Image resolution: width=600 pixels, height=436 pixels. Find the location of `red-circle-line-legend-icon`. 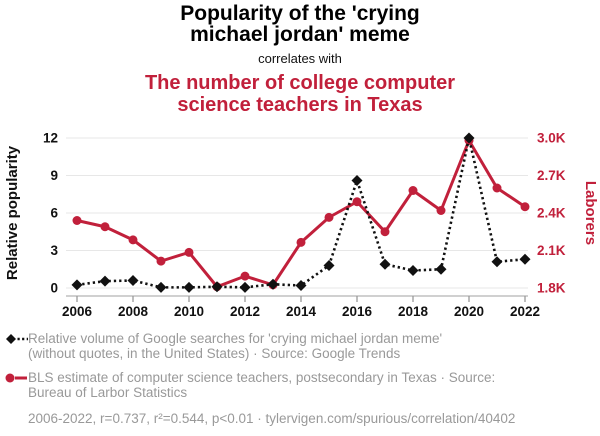

red-circle-line-legend-icon is located at coordinates (16, 378).